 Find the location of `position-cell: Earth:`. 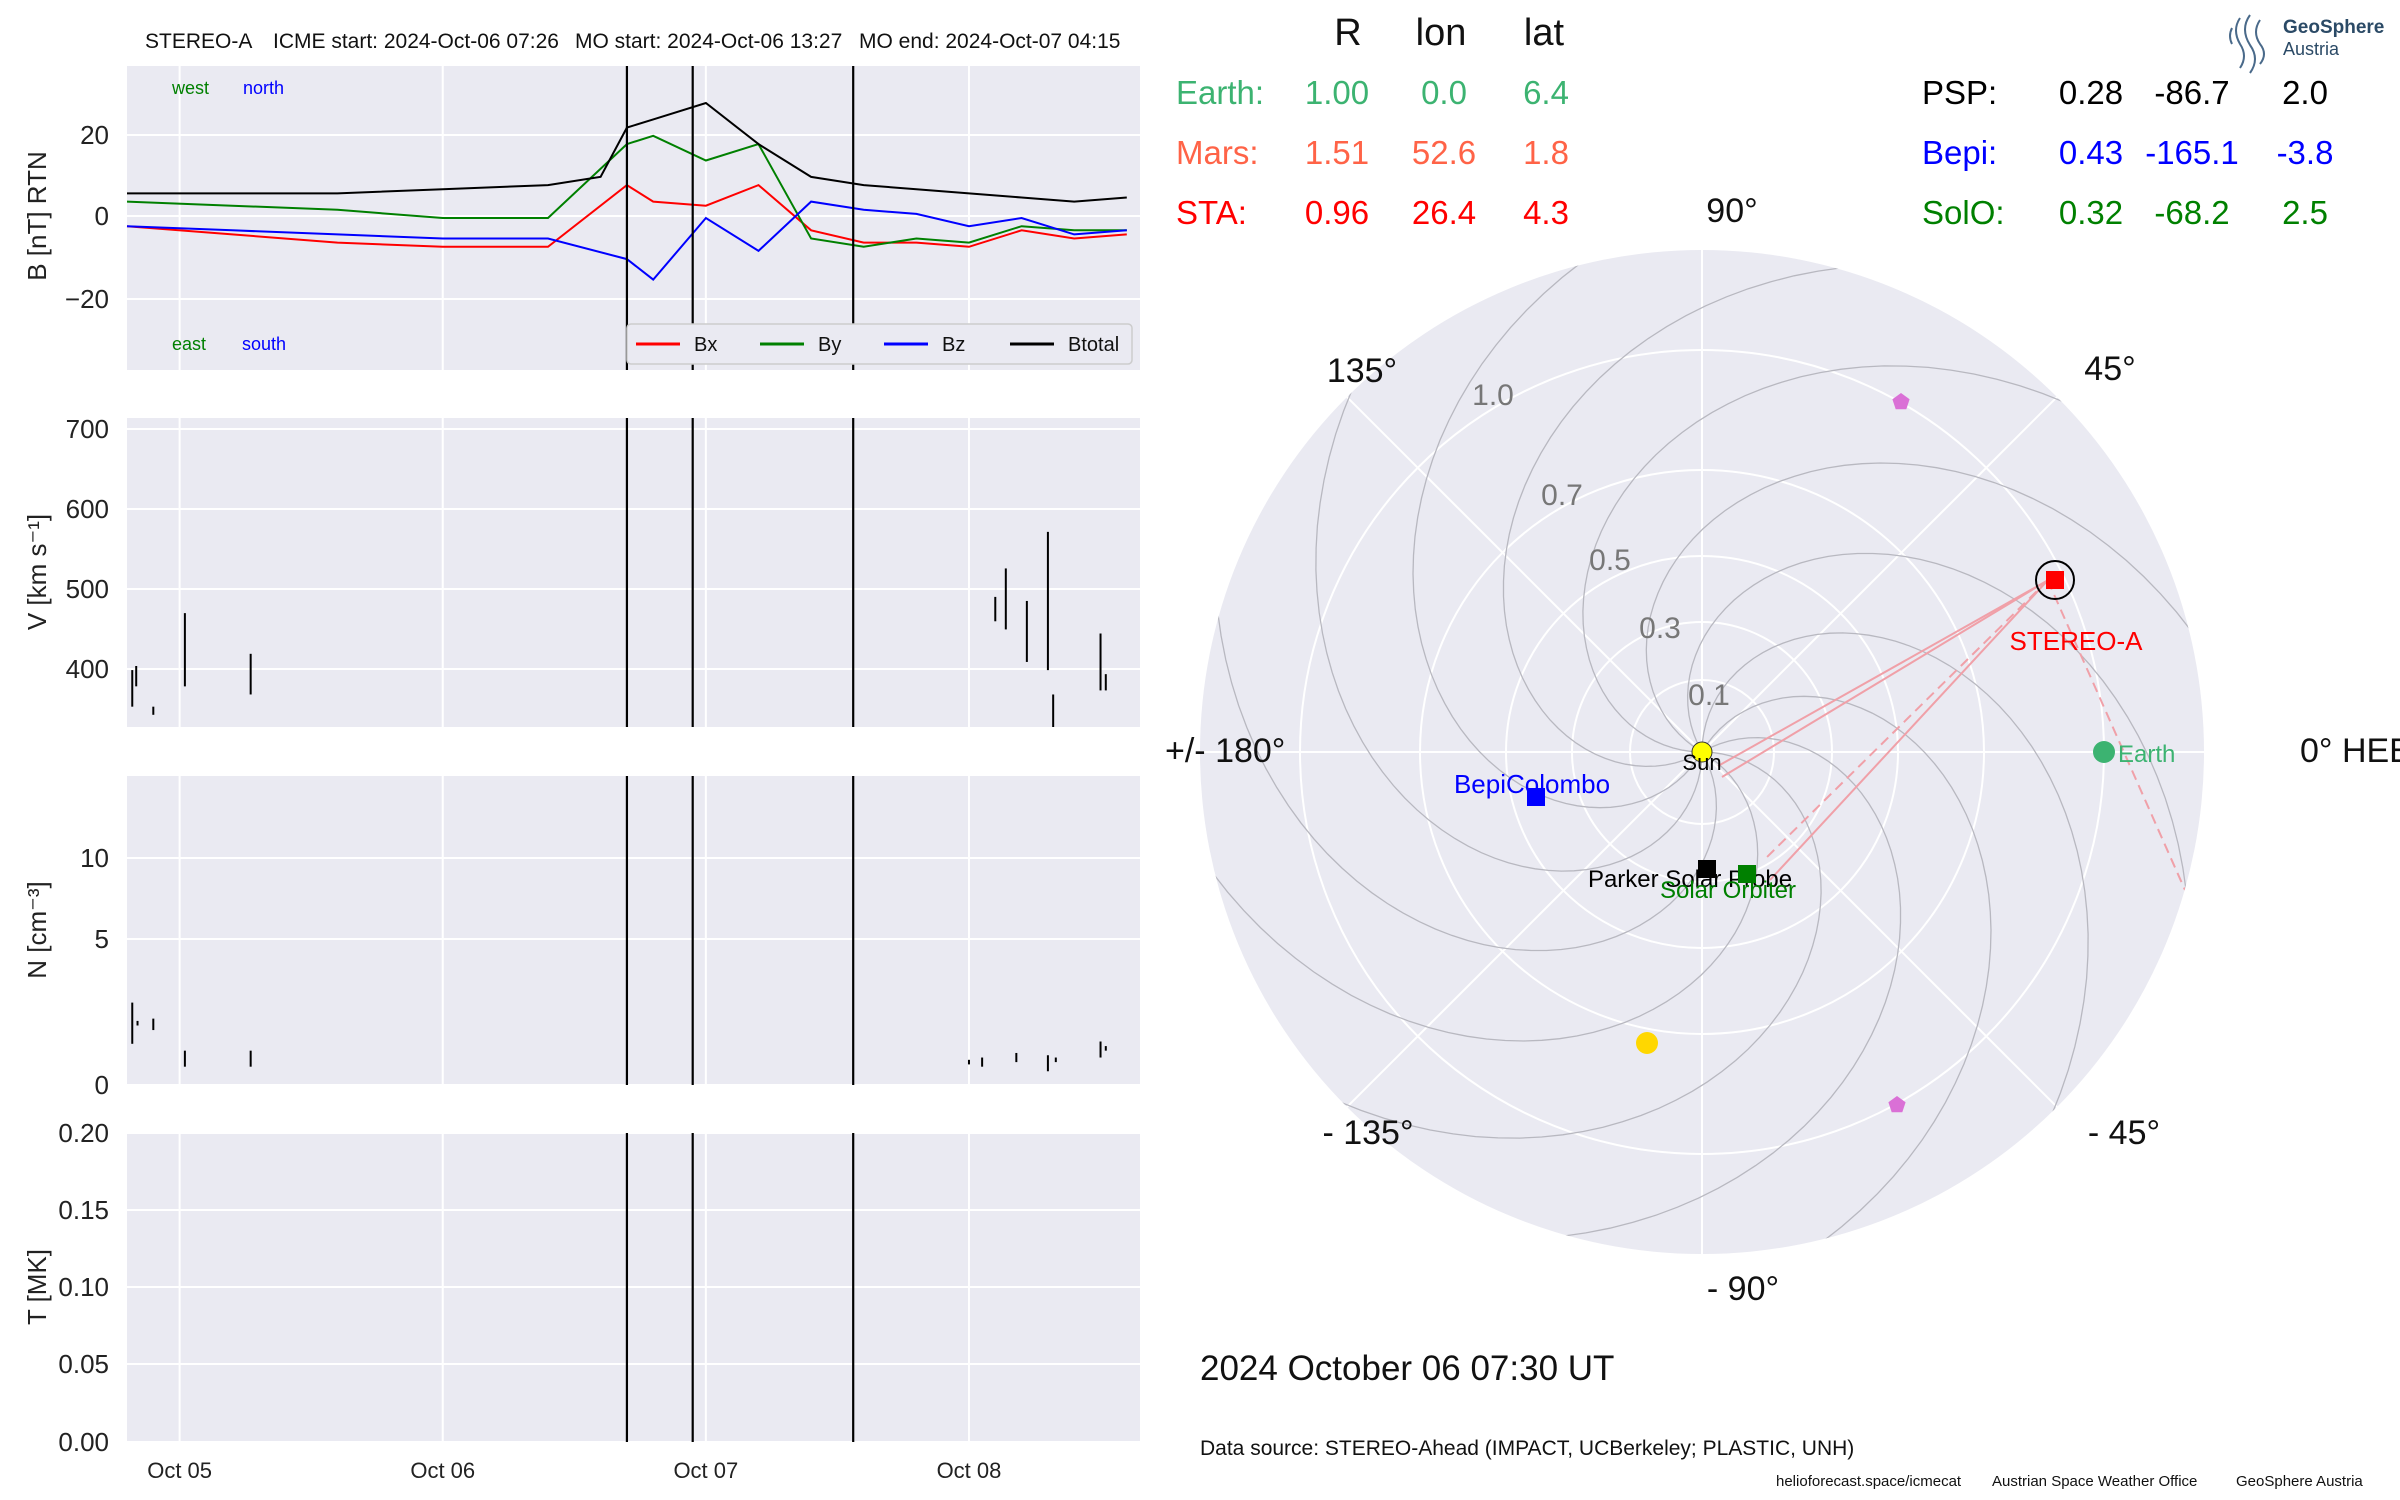

position-cell: Earth: is located at coordinates (1220, 92).